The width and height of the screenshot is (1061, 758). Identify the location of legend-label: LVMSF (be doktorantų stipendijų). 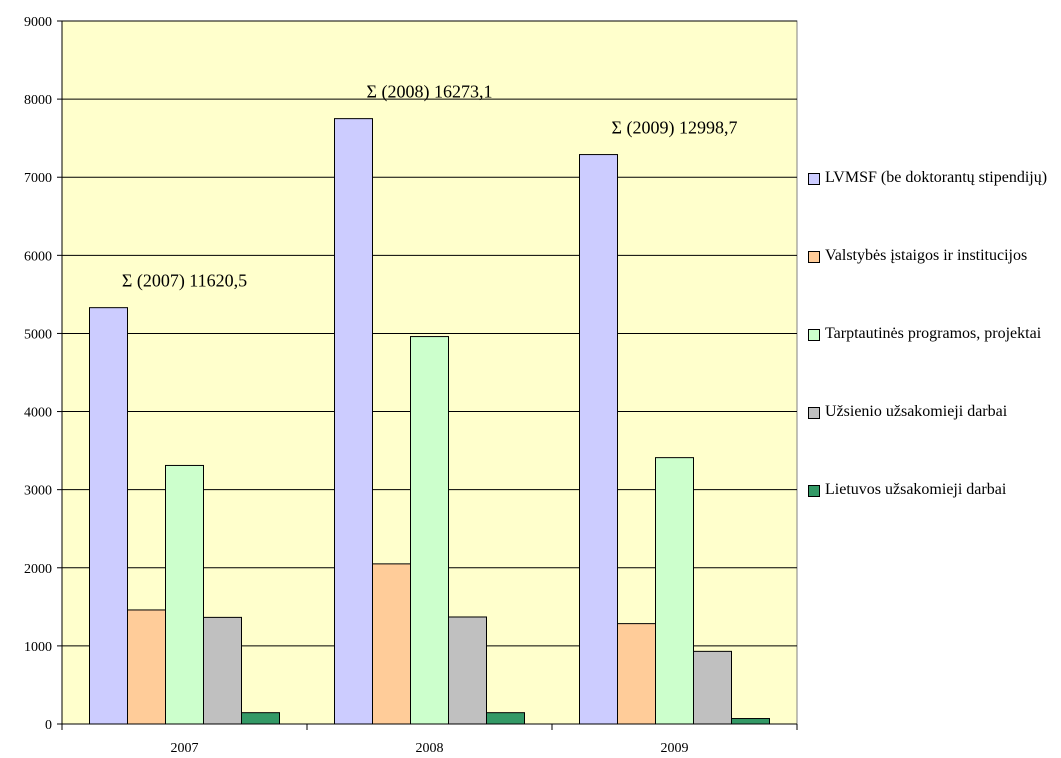
(936, 177).